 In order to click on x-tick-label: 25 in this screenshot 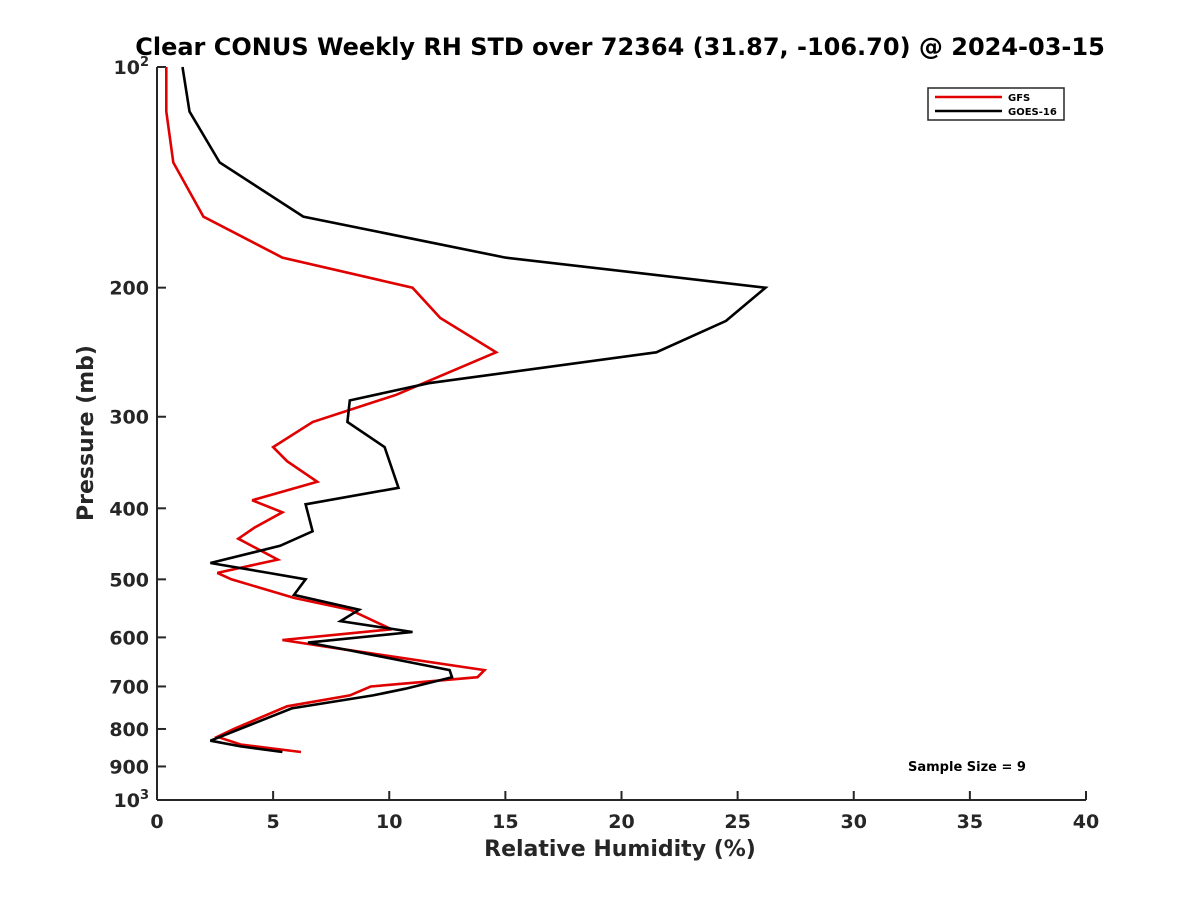, I will do `click(737, 822)`.